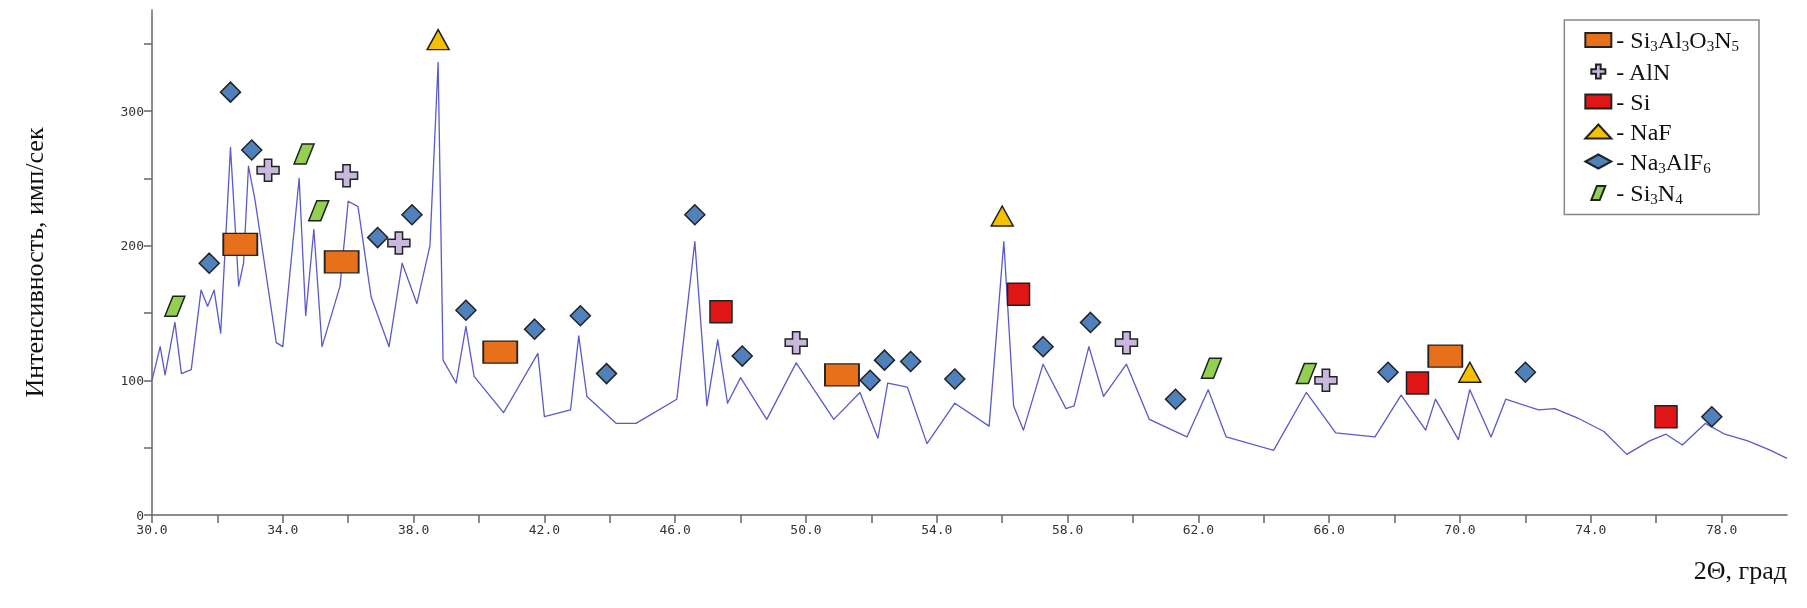 This screenshot has height=608, width=1807. What do you see at coordinates (675, 529) in the screenshot?
I see `x-tick-label: 46.0` at bounding box center [675, 529].